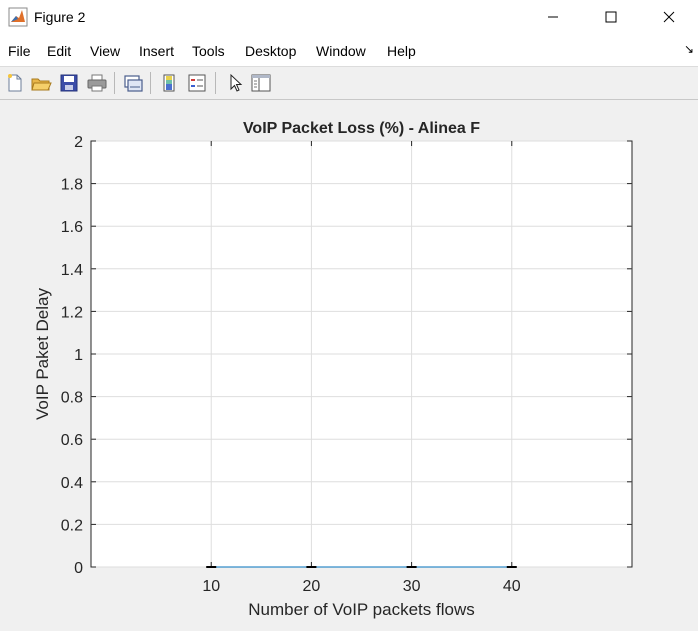 This screenshot has width=698, height=631. What do you see at coordinates (361, 609) in the screenshot?
I see `x-axis-label: Number of VoIP packets flows` at bounding box center [361, 609].